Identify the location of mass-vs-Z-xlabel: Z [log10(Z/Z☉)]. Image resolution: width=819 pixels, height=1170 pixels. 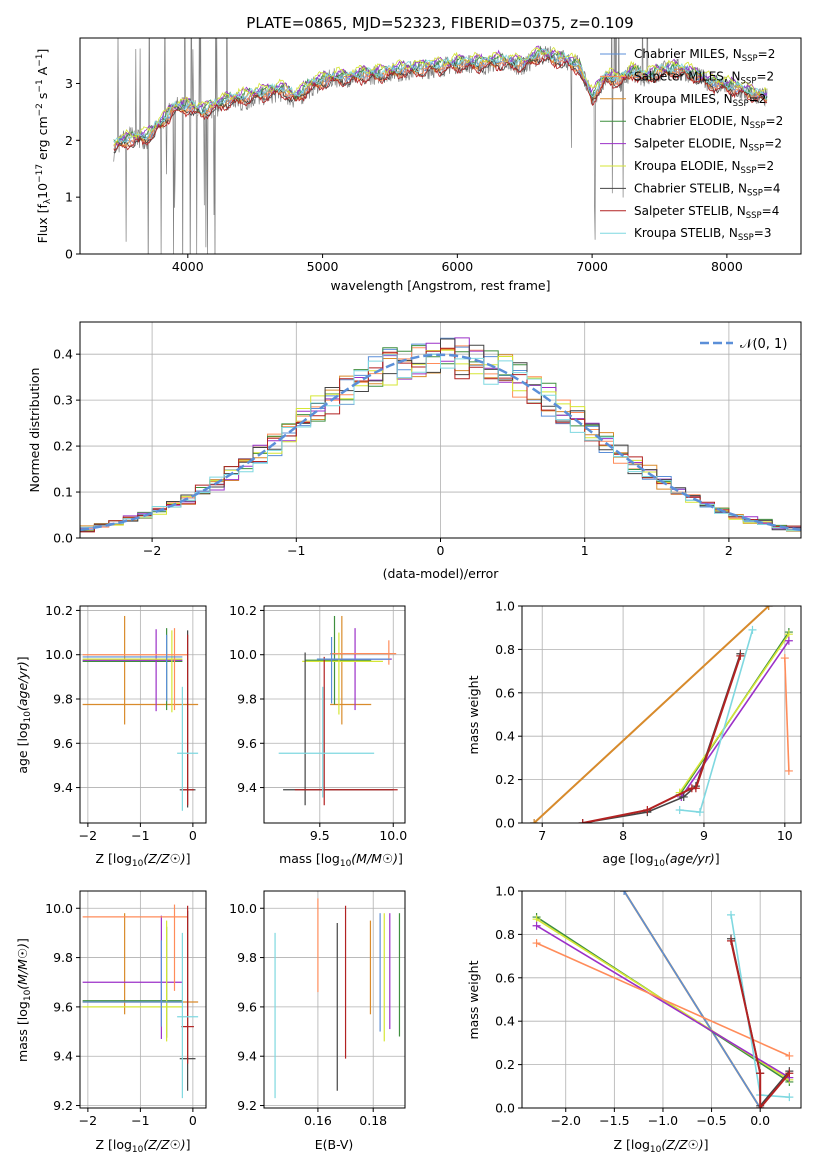
(142, 1146).